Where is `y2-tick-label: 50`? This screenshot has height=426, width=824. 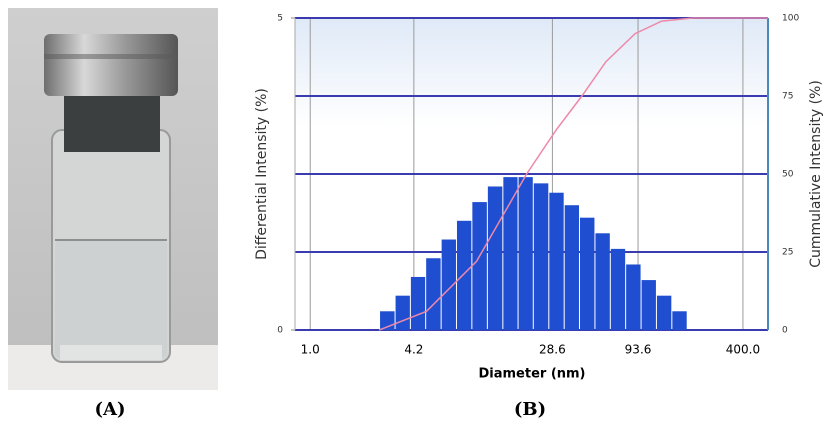 y2-tick-label: 50 is located at coordinates (788, 175).